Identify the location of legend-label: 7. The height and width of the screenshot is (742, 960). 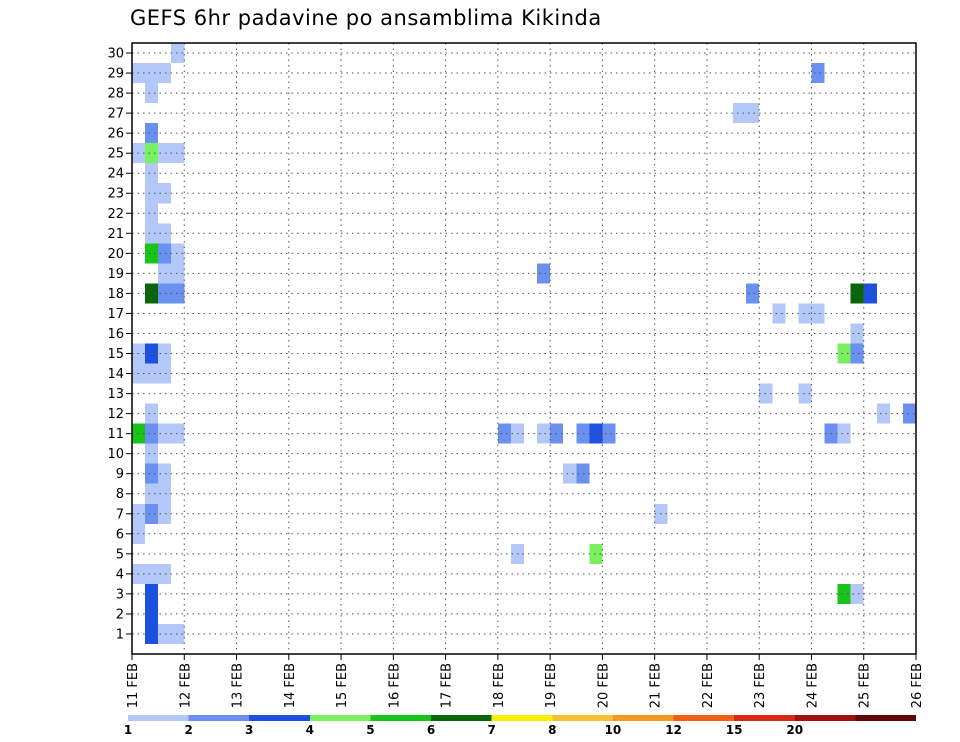
(492, 730).